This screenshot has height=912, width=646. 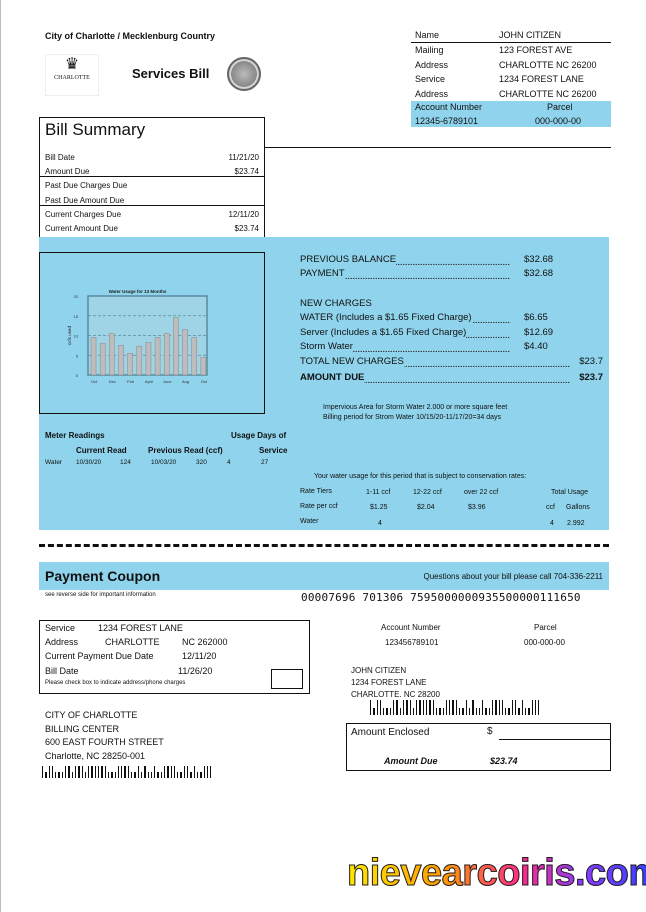 What do you see at coordinates (447, 121) in the screenshot?
I see `account-number: 12345-6789101` at bounding box center [447, 121].